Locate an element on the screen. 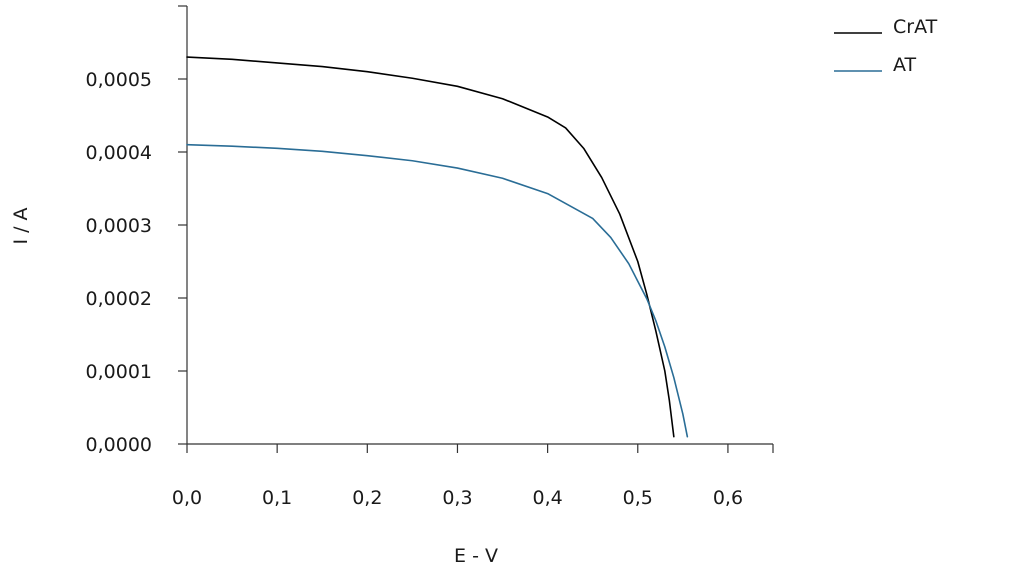  y-axis-ticks: 0,0000 0,0001 0,0002 0,0003 0,0004 0,0005 is located at coordinates (136, 230).